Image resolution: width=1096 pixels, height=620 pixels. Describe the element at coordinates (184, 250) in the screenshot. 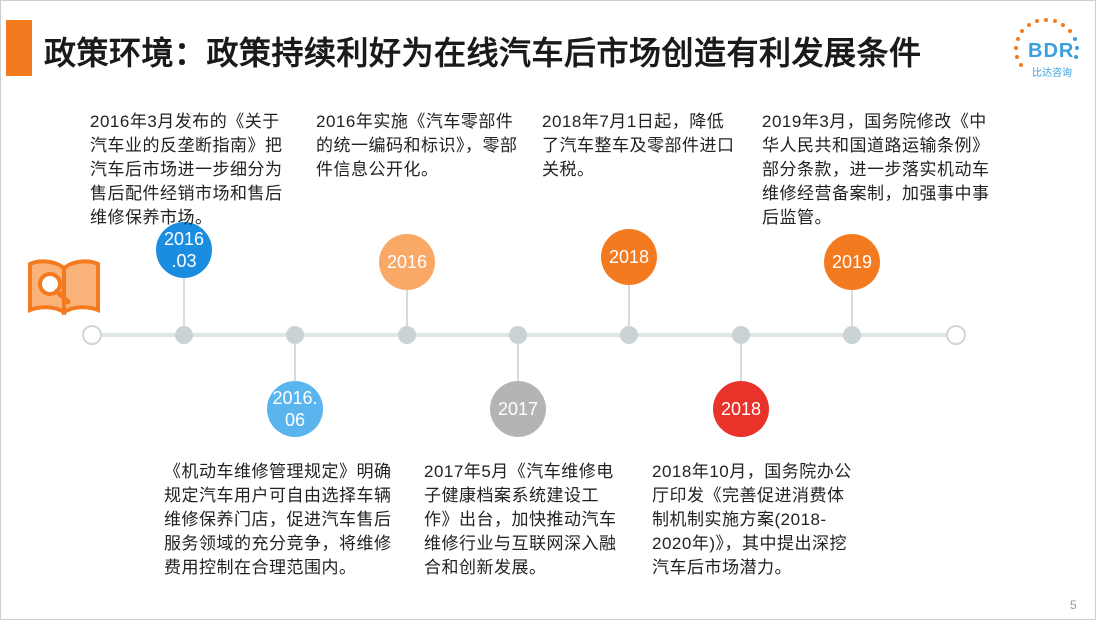

I see `year-bubble: 2016 .03` at that location.